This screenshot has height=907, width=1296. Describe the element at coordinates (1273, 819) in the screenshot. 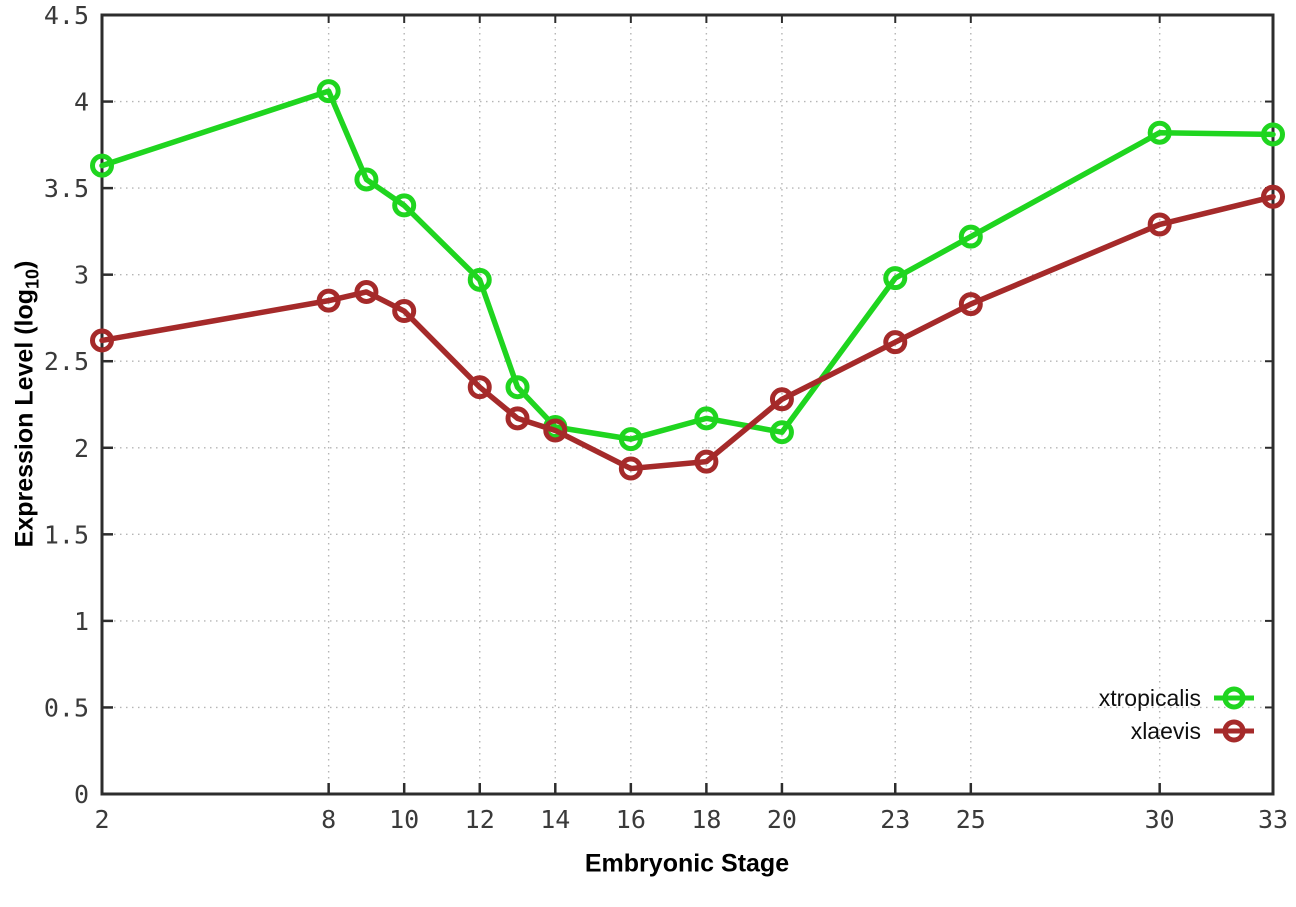

I see `x-tick-label: 33` at that location.